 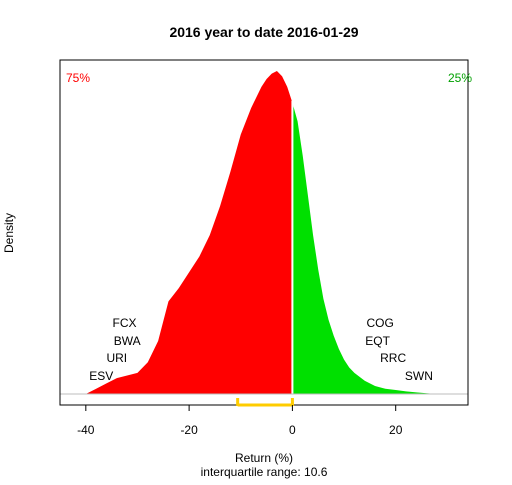 What do you see at coordinates (377, 341) in the screenshot?
I see `right-ticker-eqt: EQT` at bounding box center [377, 341].